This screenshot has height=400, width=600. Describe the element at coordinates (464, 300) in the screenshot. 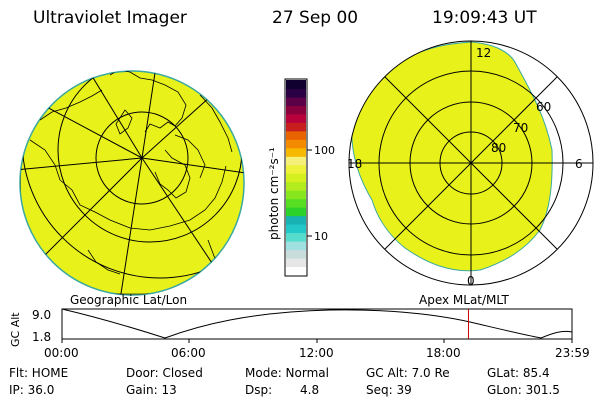

I see `timeline-right-title: Apex MLat/MLT` at that location.